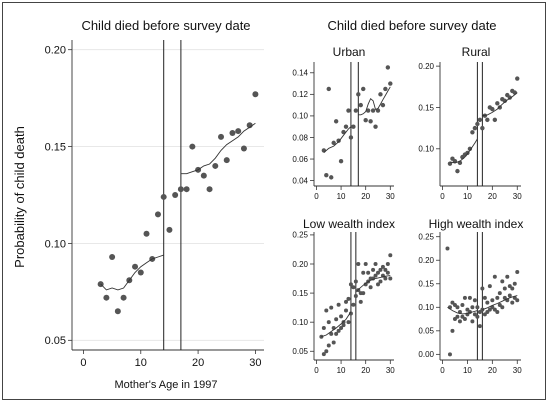 This screenshot has height=404, width=550. What do you see at coordinates (218, 148) in the screenshot?
I see `main-fit-line` at bounding box center [218, 148].